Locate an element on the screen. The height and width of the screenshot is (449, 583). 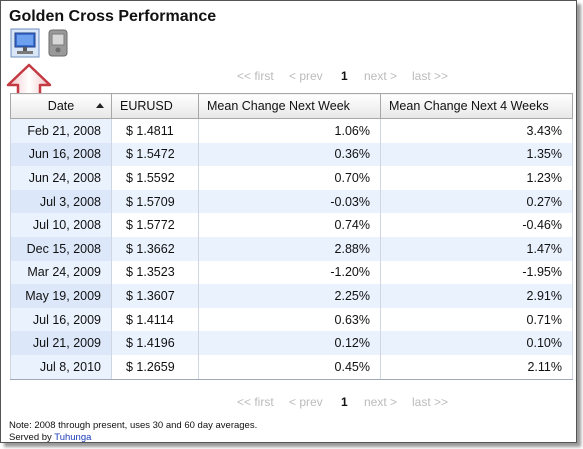
change-4-weeks-cell: 1.35% is located at coordinates (476, 154).